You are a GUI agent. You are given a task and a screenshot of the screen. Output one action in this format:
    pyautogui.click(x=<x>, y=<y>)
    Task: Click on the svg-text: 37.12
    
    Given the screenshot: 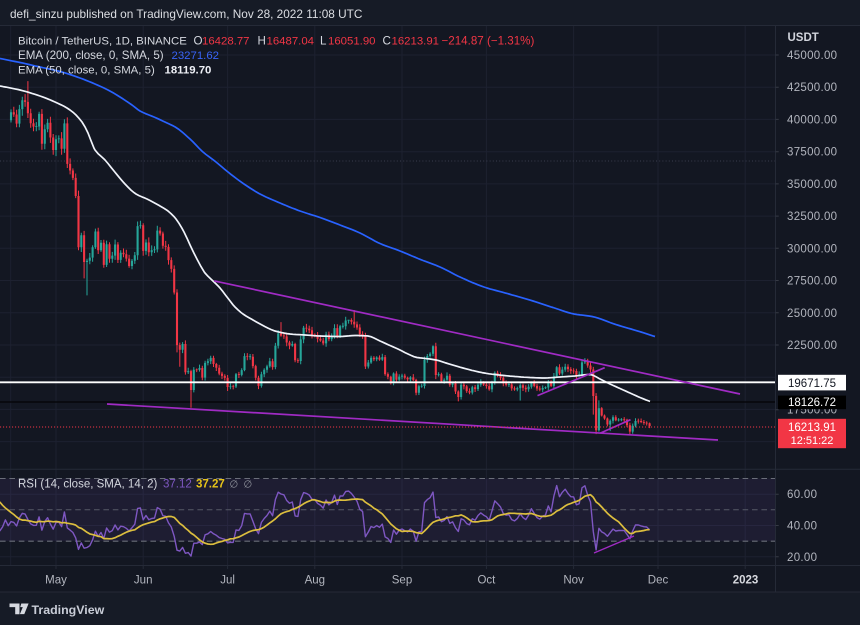 What is the action you would take?
    pyautogui.click(x=177, y=485)
    